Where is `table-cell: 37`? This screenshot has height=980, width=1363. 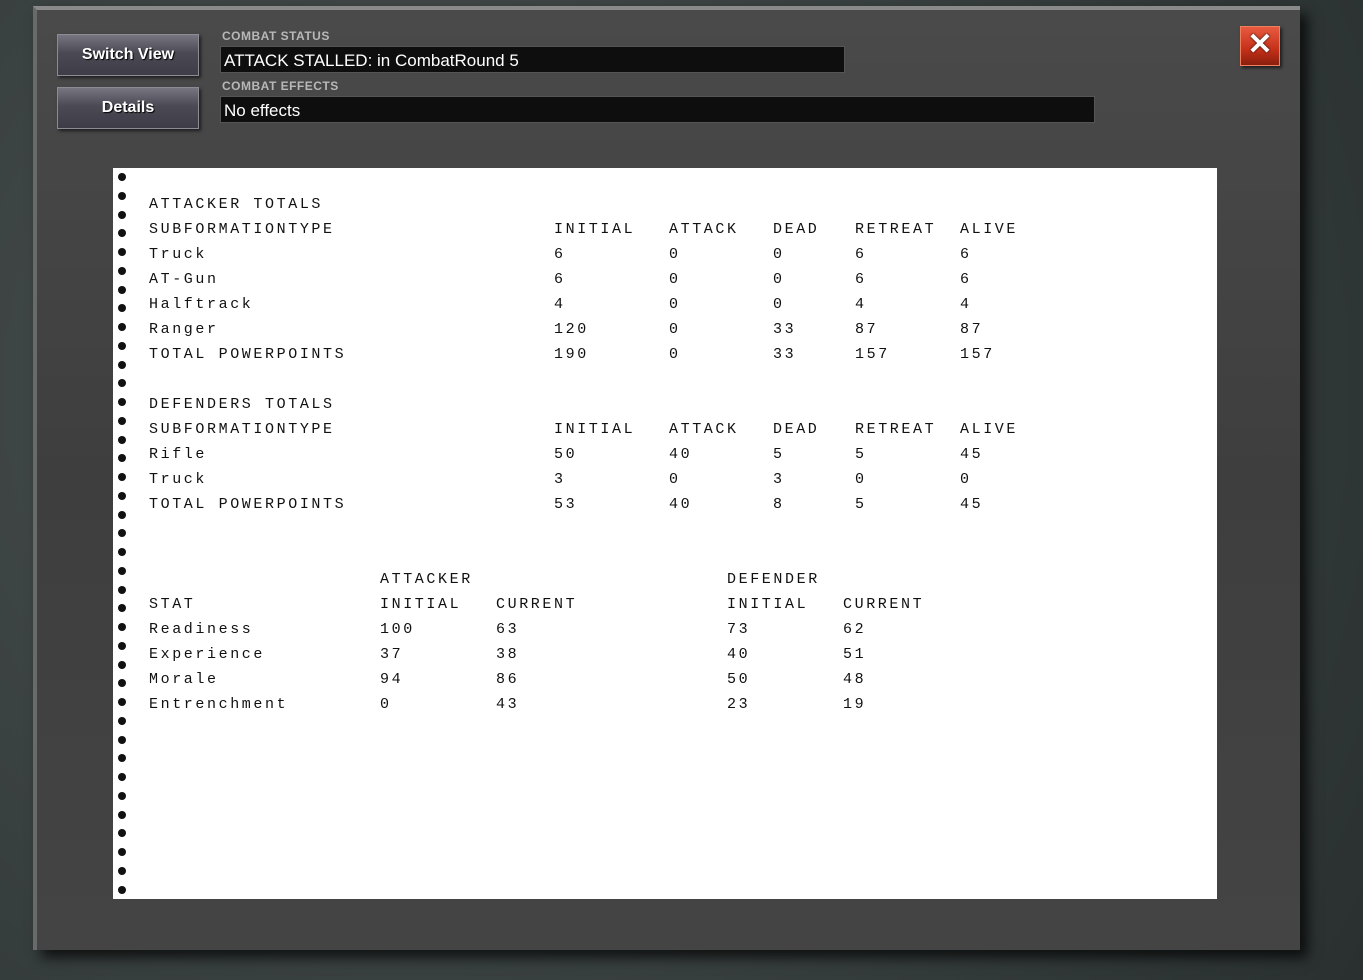 table-cell: 37 is located at coordinates (392, 654).